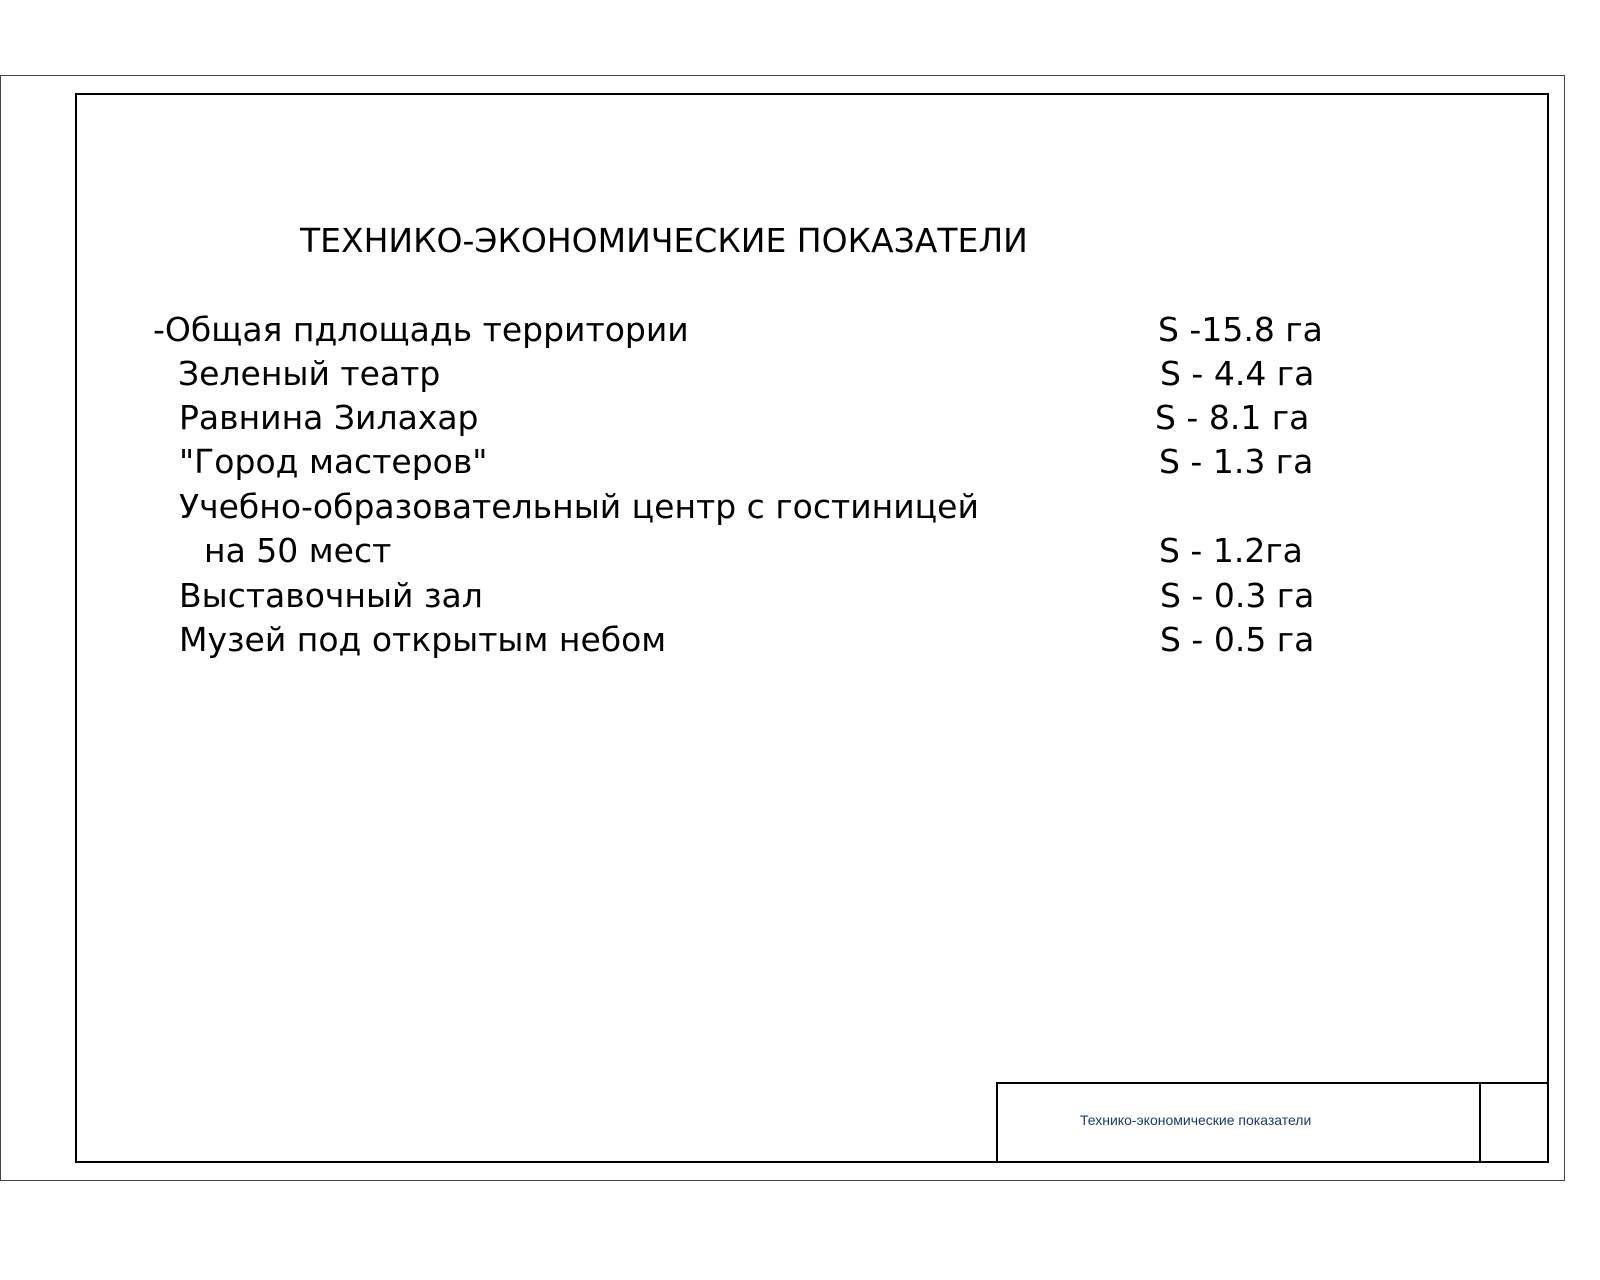  Describe the element at coordinates (1480, 1122) in the screenshot. I see `title-block-divider` at that location.